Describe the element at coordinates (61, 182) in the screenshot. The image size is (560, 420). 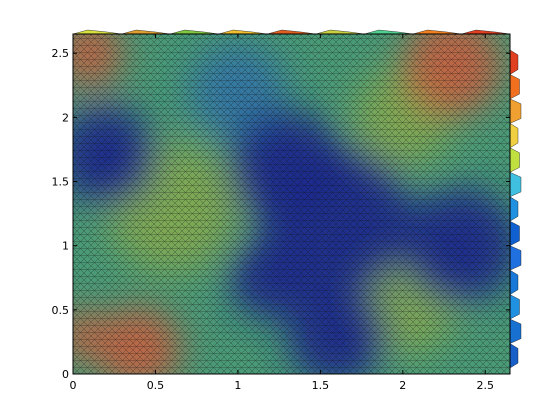
I see `y-tick-label-3: 1.5` at that location.